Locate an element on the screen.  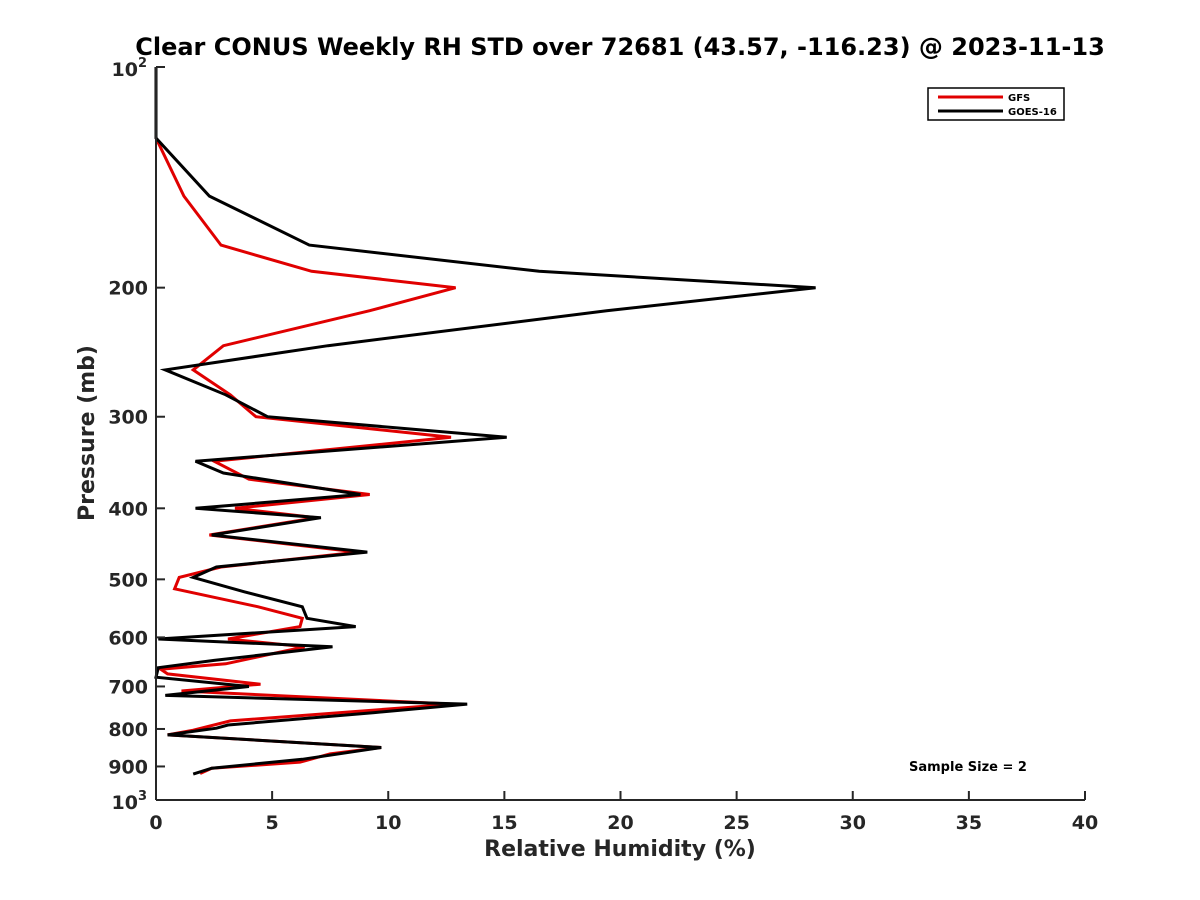
legend-box is located at coordinates (996, 104).